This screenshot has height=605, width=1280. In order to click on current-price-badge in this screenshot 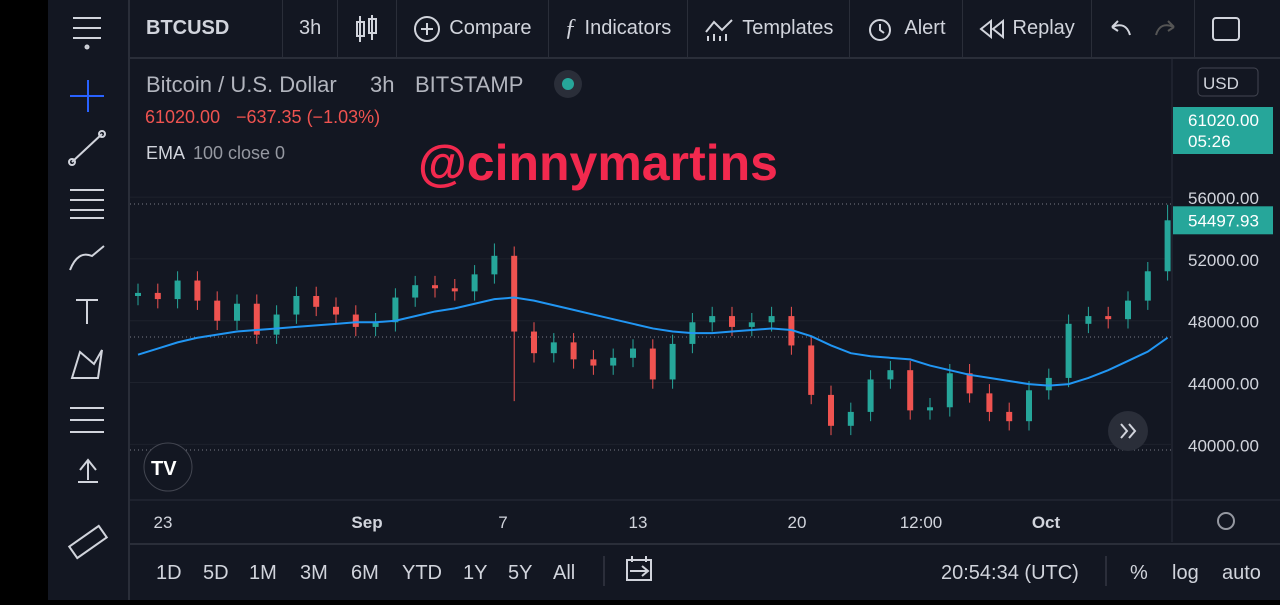, I will do `click(1223, 130)`.